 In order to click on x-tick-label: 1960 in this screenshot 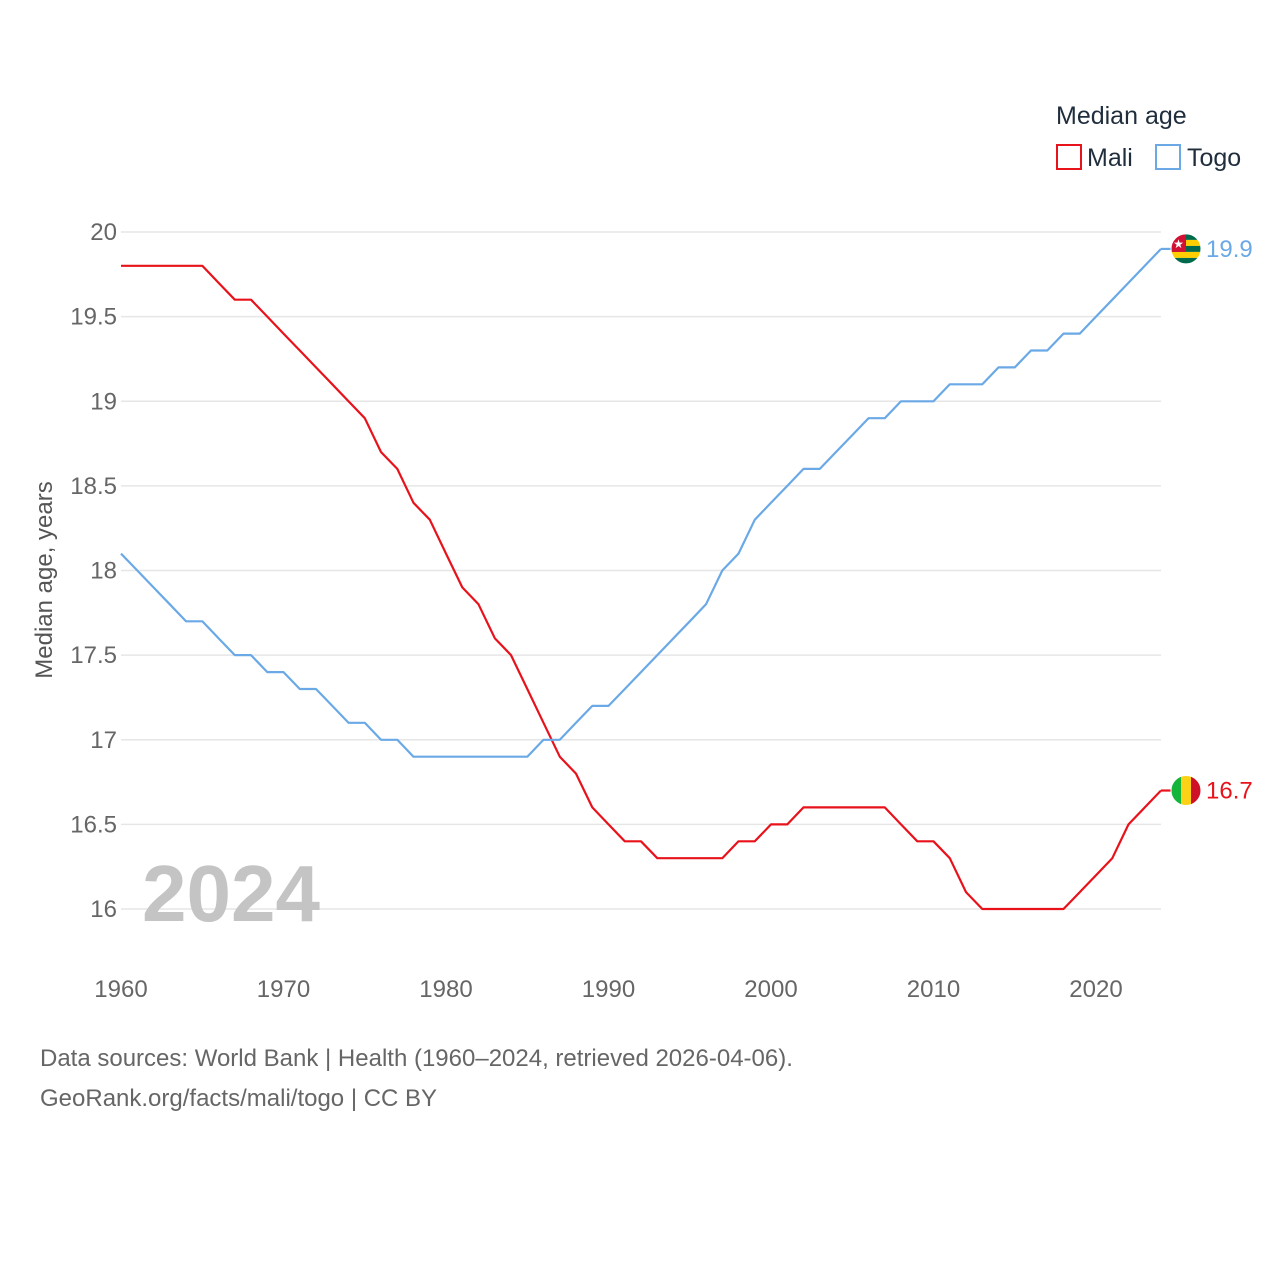, I will do `click(120, 989)`.